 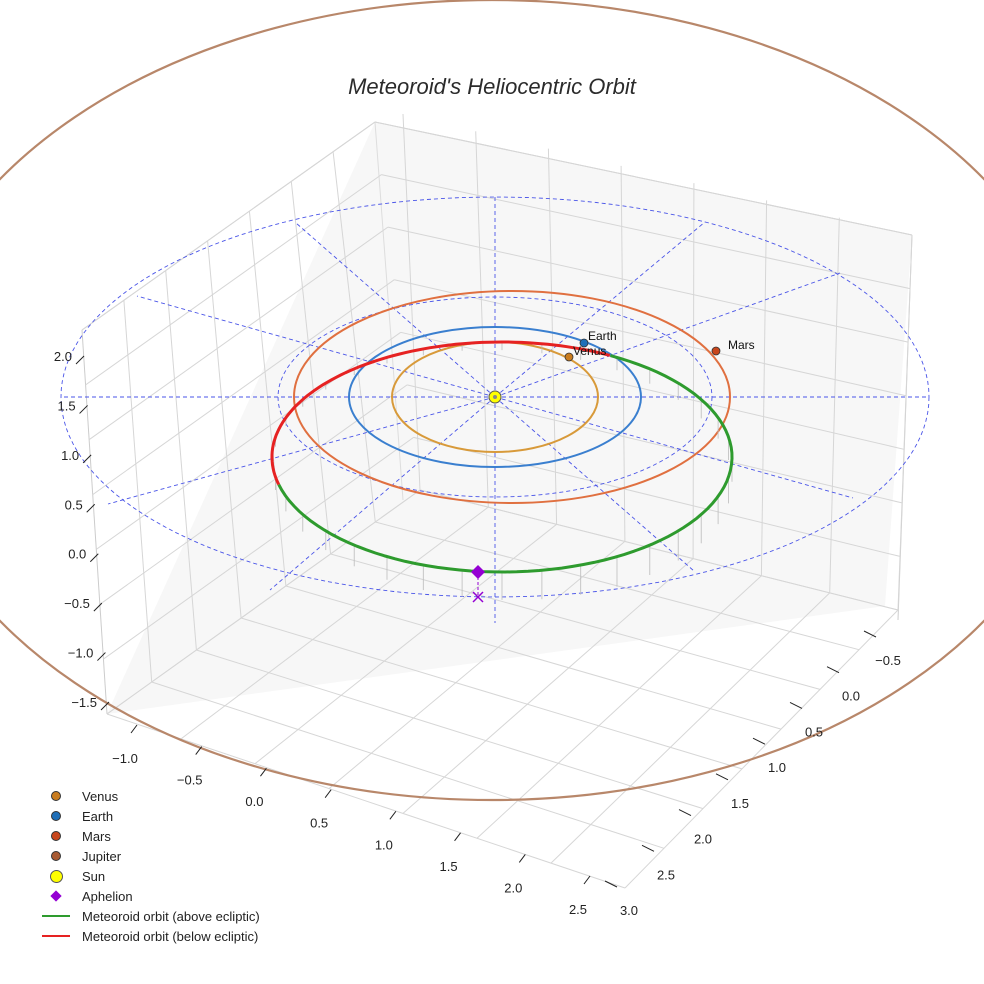 What do you see at coordinates (150, 816) in the screenshot?
I see `legend-item-earth: Earth` at bounding box center [150, 816].